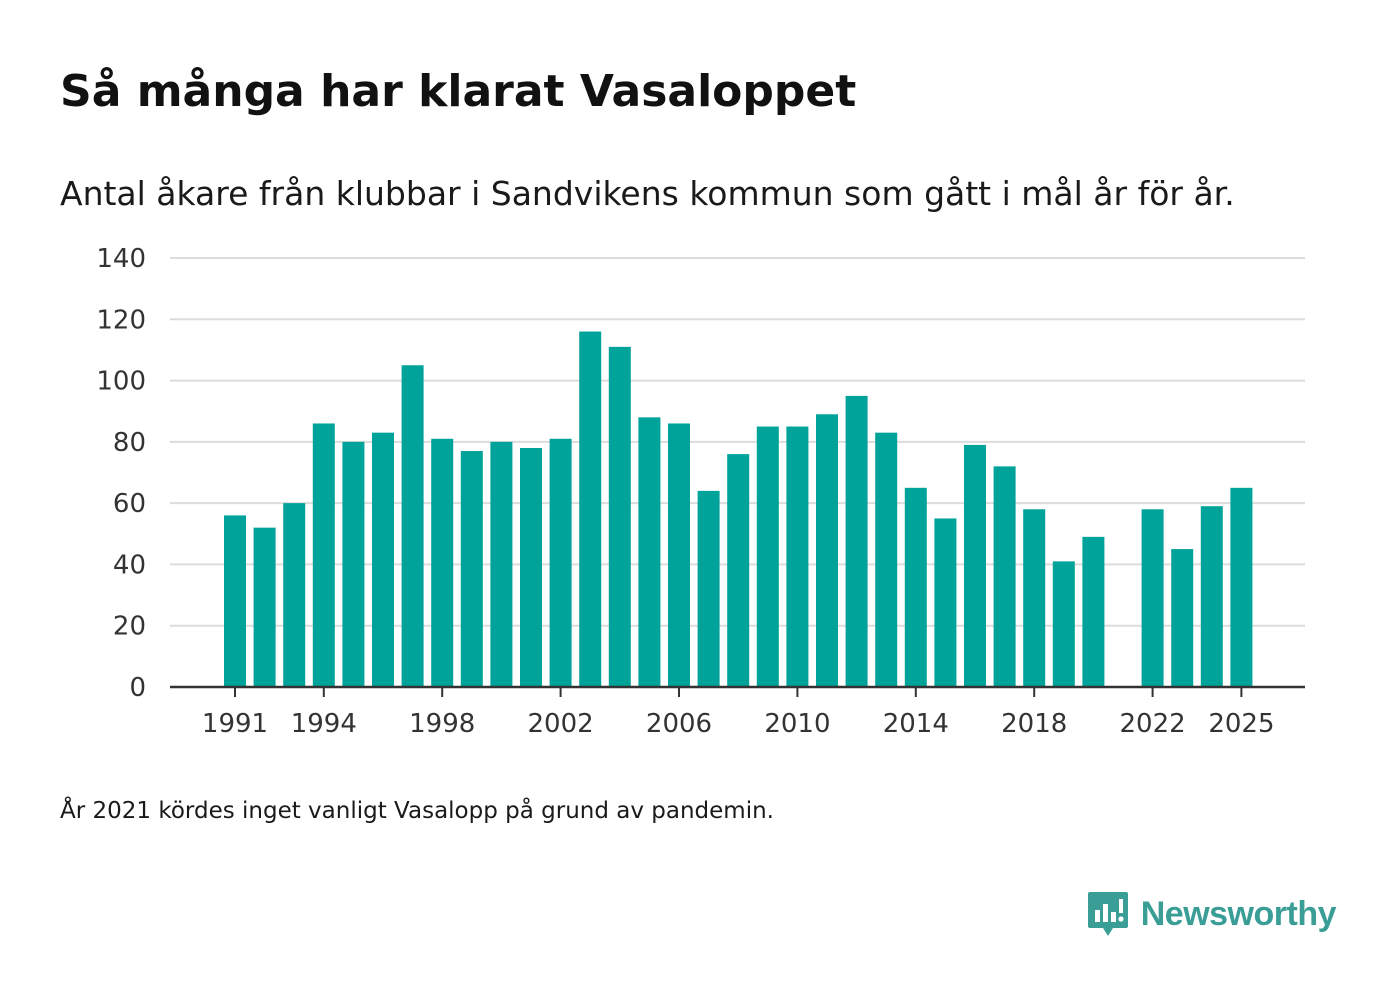 The height and width of the screenshot is (1000, 1400). Describe the element at coordinates (1063, 624) in the screenshot. I see `bar-2019: 2019: 41` at that location.